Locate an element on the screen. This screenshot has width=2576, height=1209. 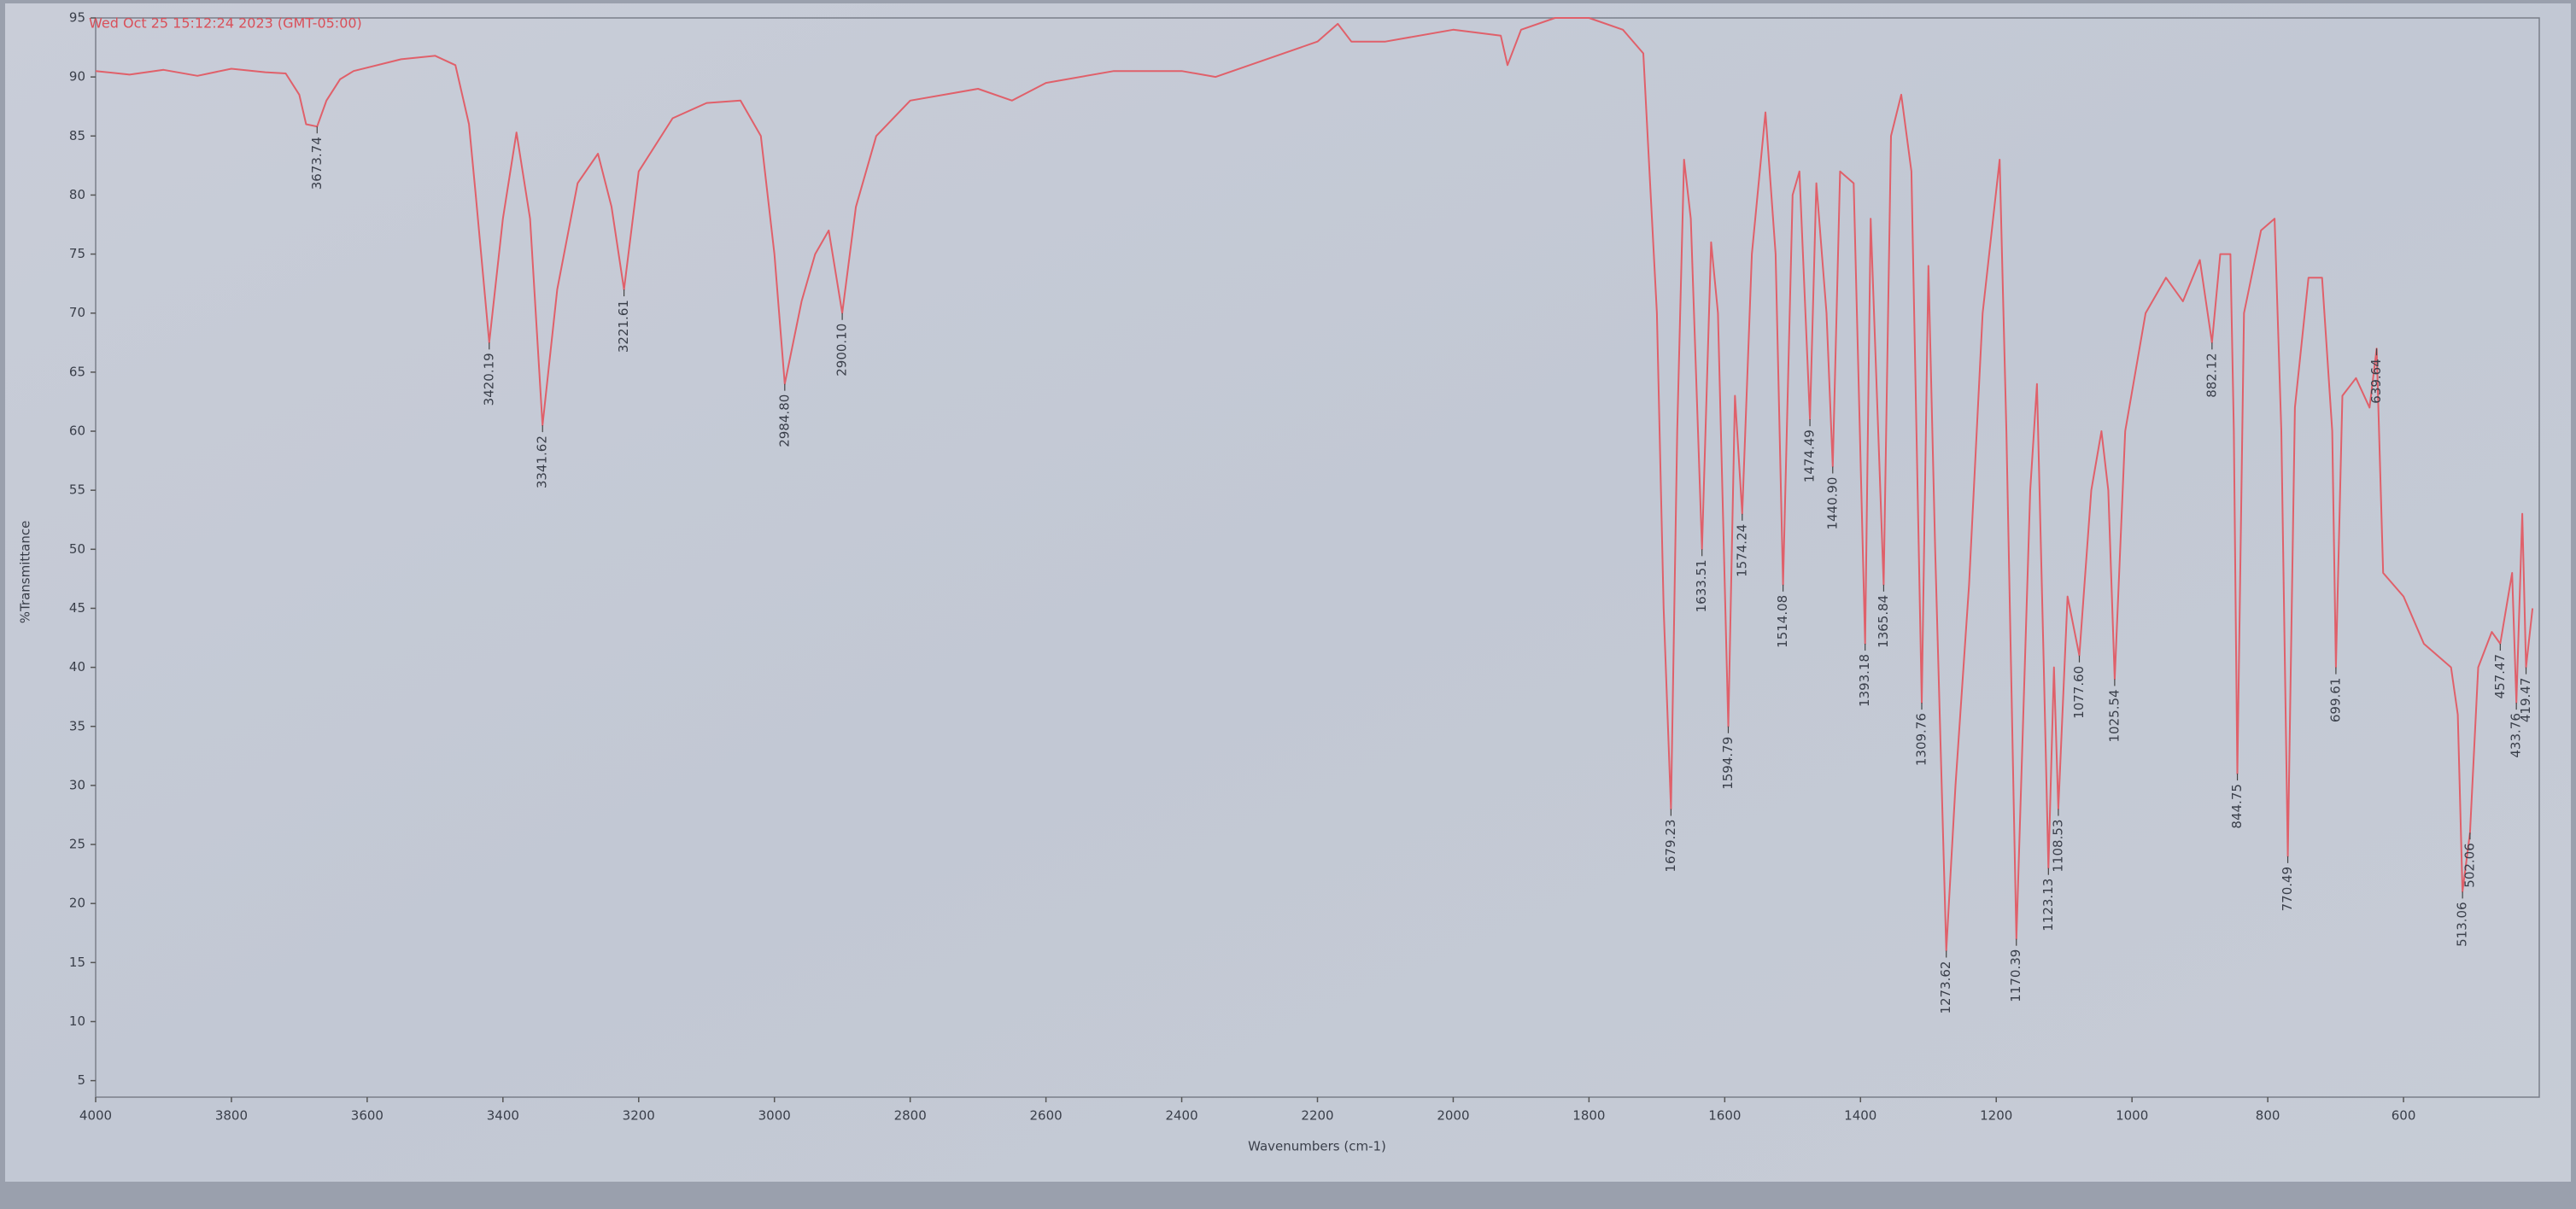
peak-label: 1123.13 is located at coordinates (2048, 905).